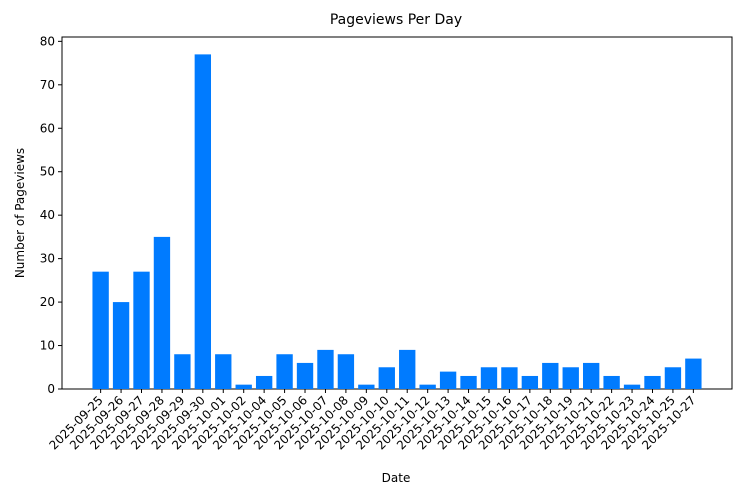 The height and width of the screenshot is (500, 750). What do you see at coordinates (396, 20) in the screenshot?
I see `chart-title: Pageviews Per Day` at bounding box center [396, 20].